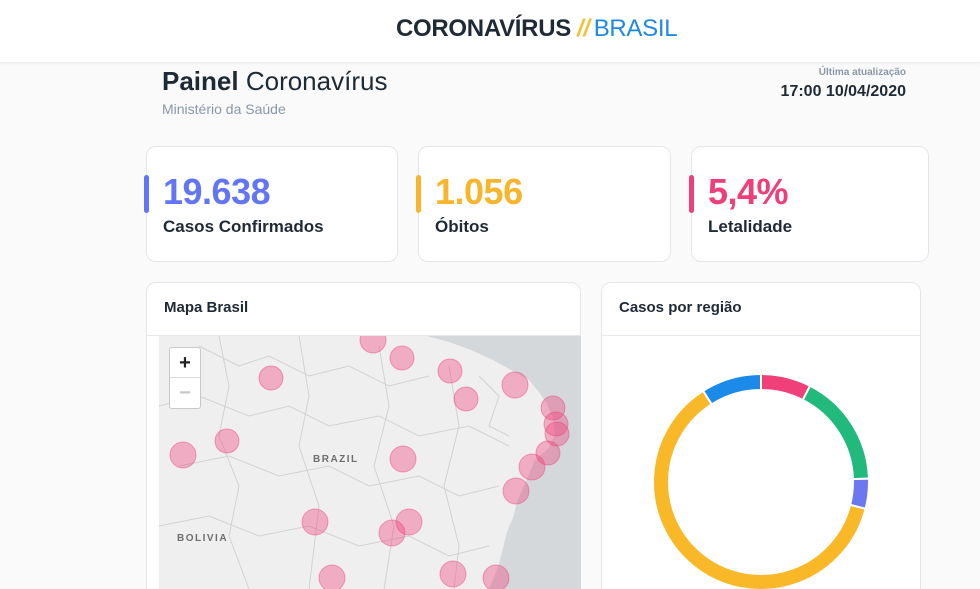  I want to click on last-update-value: 17:00 10/04/2020, so click(843, 91).